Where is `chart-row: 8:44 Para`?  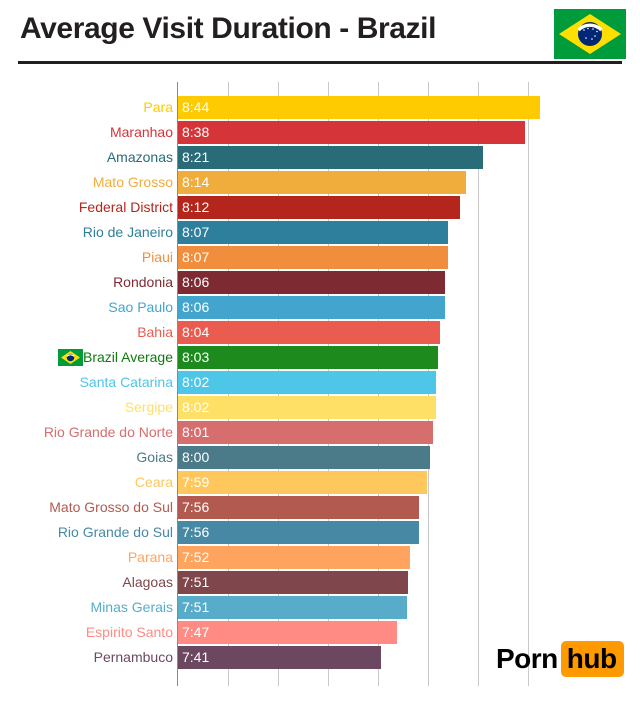
chart-row: 8:44 Para is located at coordinates (320, 107).